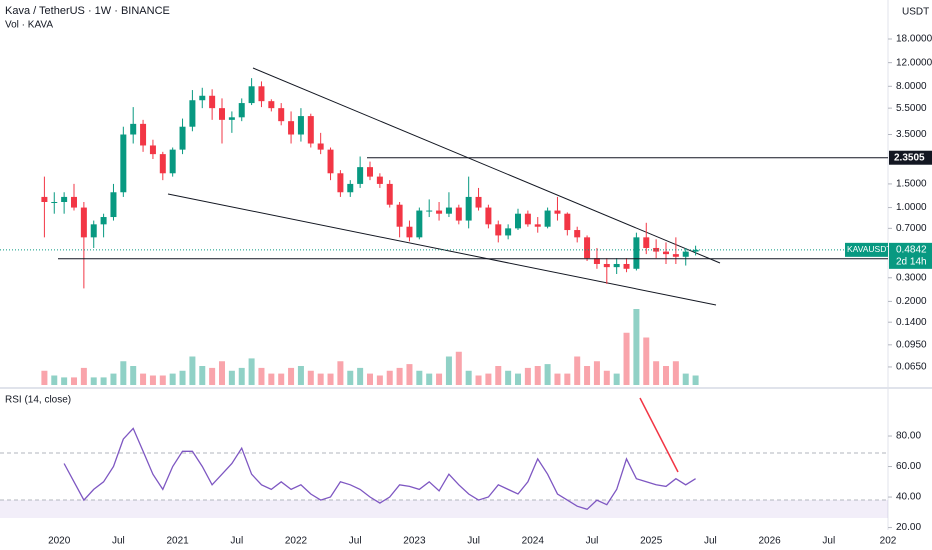  I want to click on rsi-line, so click(379, 469).